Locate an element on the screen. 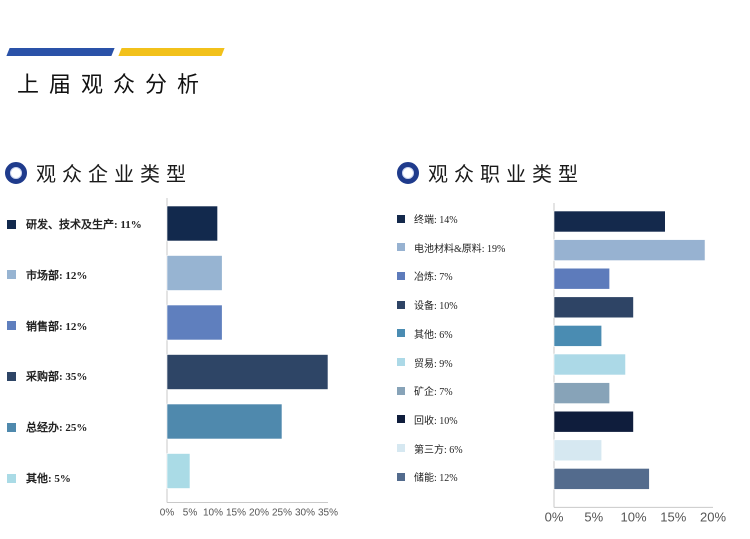  legend-item: 研发、技术及生产: 11% is located at coordinates (74, 224).